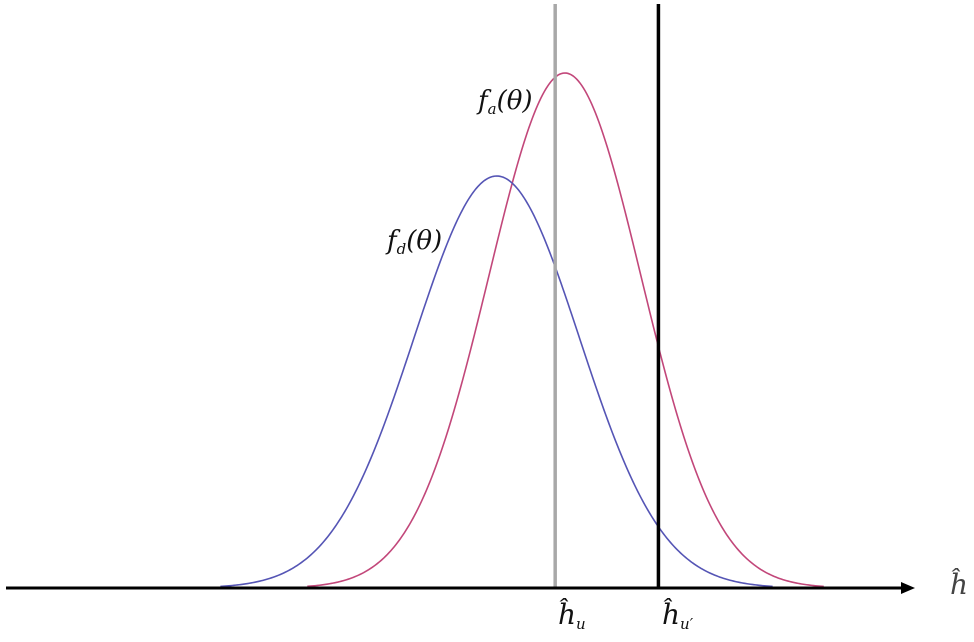 The height and width of the screenshot is (642, 974). What do you see at coordinates (959, 584) in the screenshot?
I see `axis-label: ĥ` at bounding box center [959, 584].